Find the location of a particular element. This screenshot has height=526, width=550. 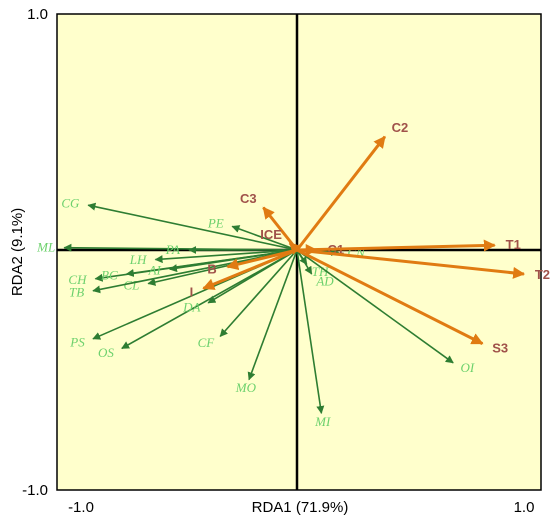

species-arrow-mo is located at coordinates (272, 315).